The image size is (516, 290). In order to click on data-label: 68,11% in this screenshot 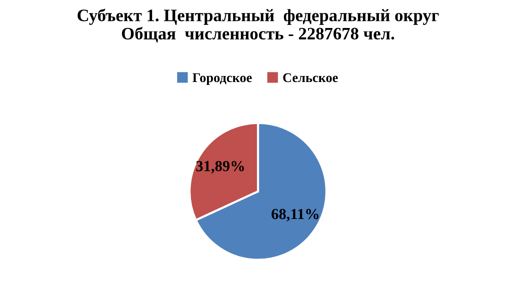, I will do `click(295, 215)`.